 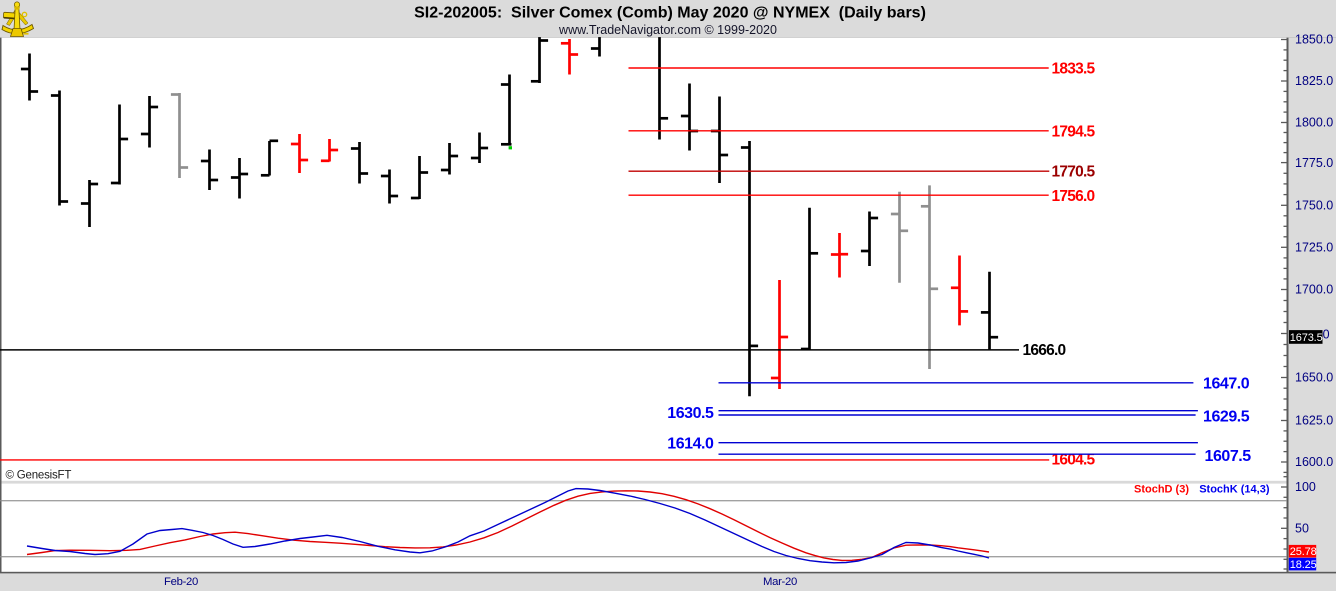 I want to click on svg-text: 1770.5, so click(x=1074, y=172).